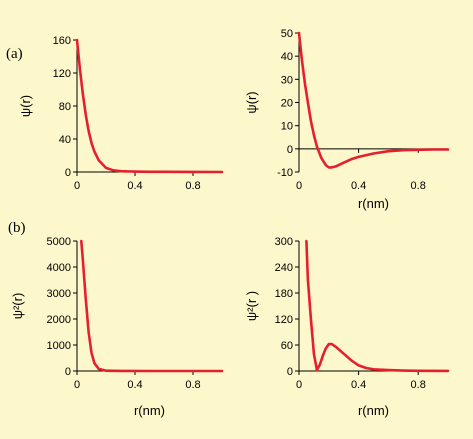  What do you see at coordinates (284, 242) in the screenshot?
I see `y-tick-label: 300` at bounding box center [284, 242].